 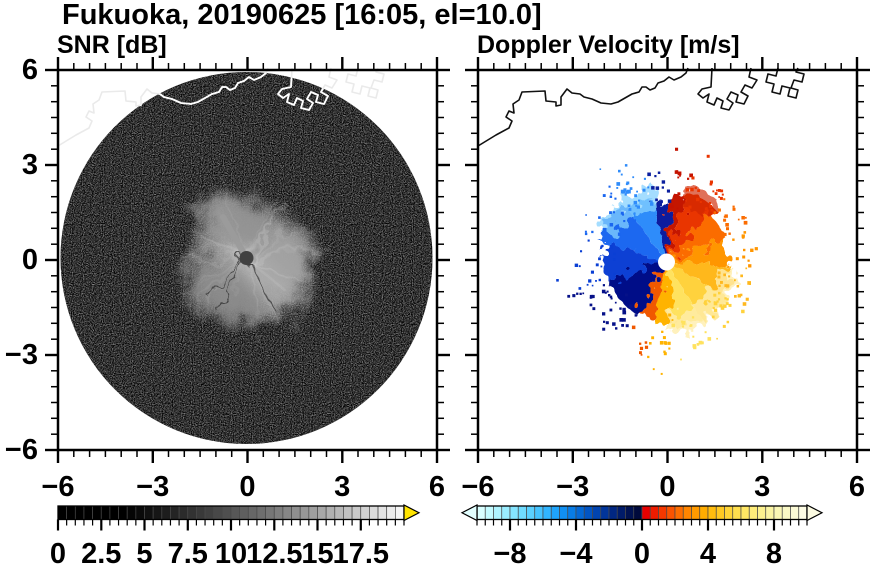 What do you see at coordinates (243, 487) in the screenshot?
I see `snr-x-axis-labels: −6 −3 0 3 6` at bounding box center [243, 487].